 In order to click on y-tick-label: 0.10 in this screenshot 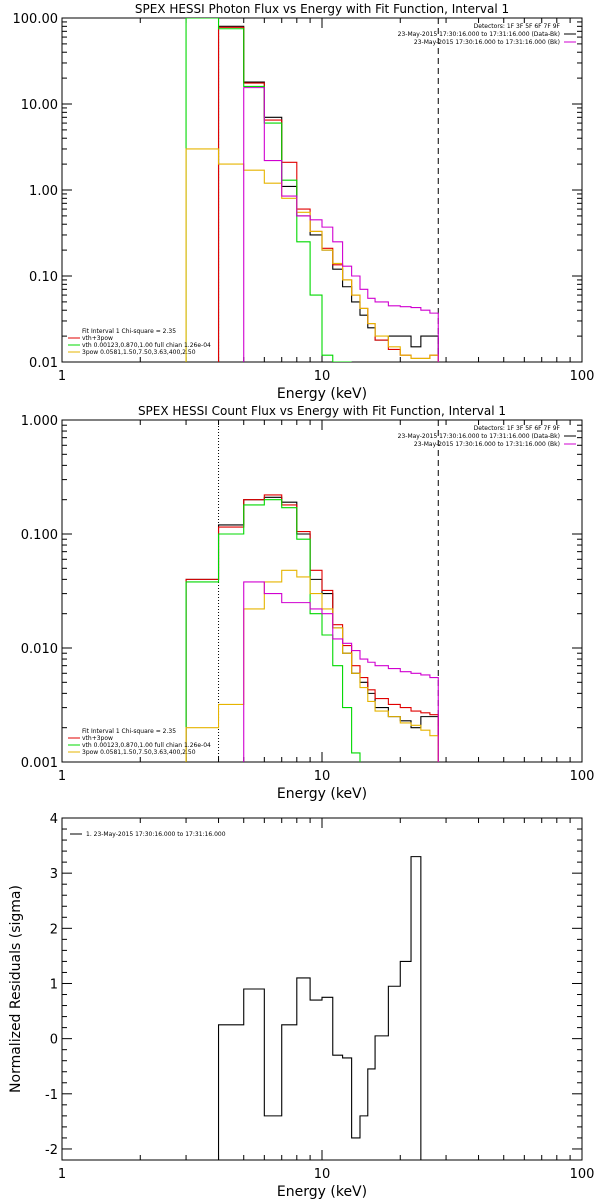, I will do `click(43, 277)`.